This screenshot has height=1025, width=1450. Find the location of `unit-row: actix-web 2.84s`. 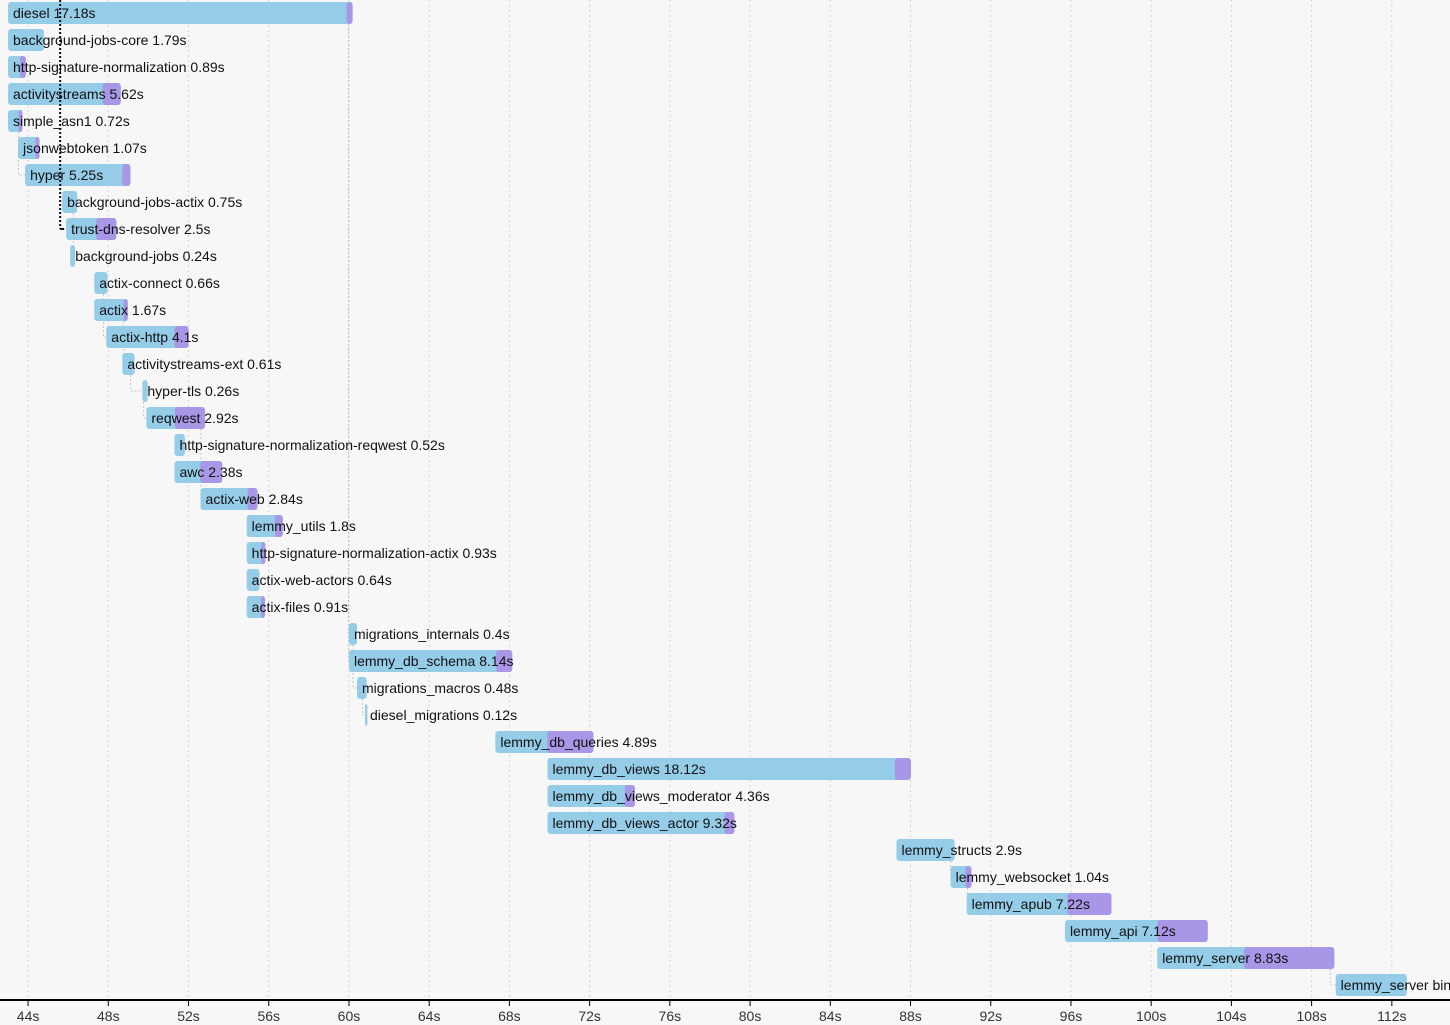

unit-row: actix-web 2.84s is located at coordinates (251, 499).